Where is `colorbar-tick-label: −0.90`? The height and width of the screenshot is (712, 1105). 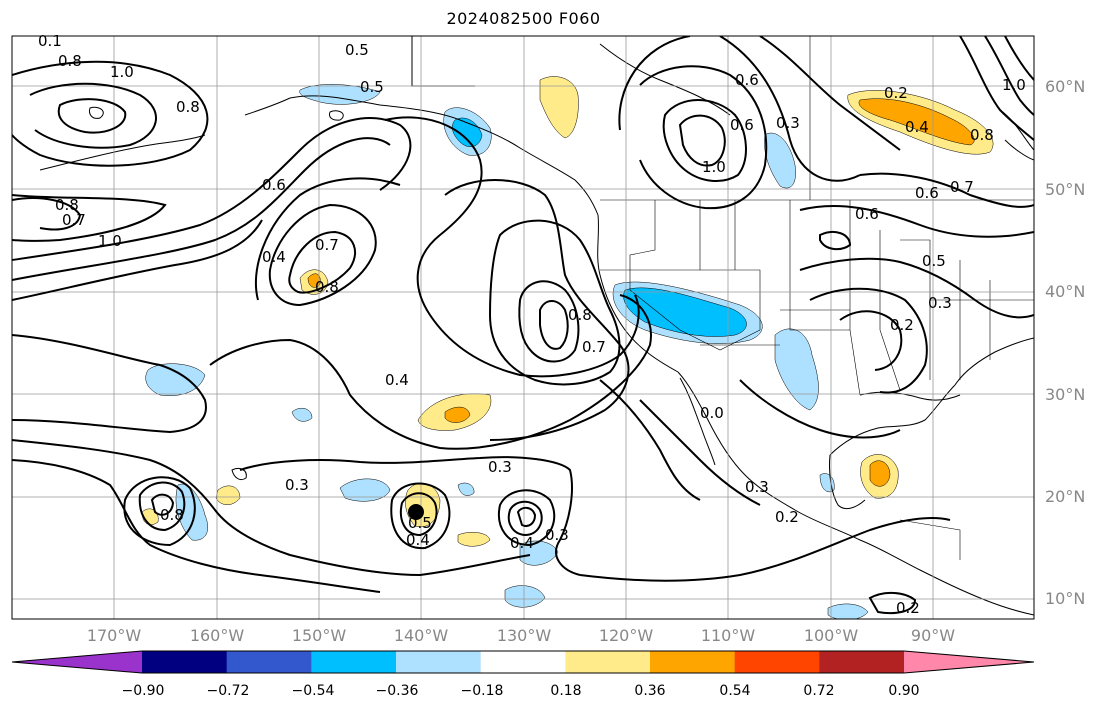 colorbar-tick-label: −0.90 is located at coordinates (143, 691).